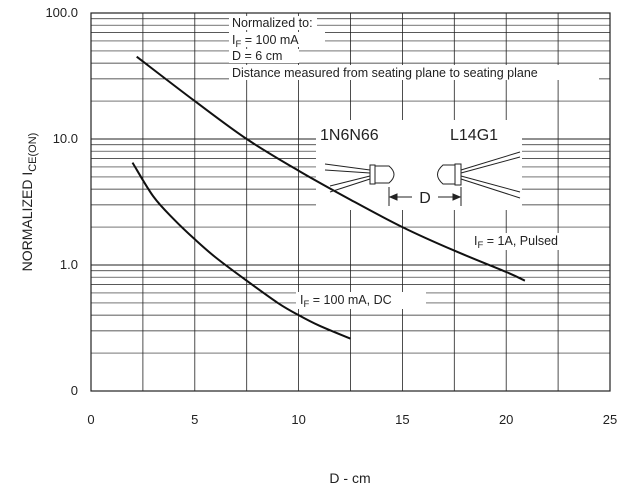 This screenshot has width=629, height=490. Describe the element at coordinates (257, 56) in the screenshot. I see `note-line3: D = 6 cm` at that location.